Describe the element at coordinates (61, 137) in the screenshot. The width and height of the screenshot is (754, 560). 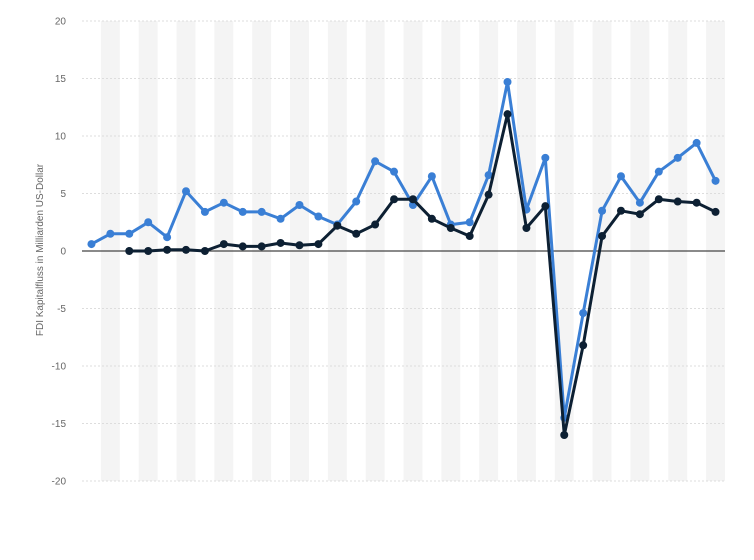
I see `y-tick-label: 10` at that location.